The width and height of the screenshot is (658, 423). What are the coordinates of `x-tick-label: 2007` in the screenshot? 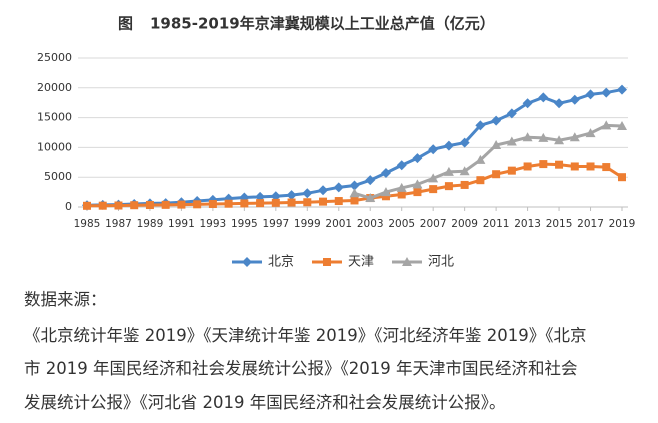 It's located at (433, 224).